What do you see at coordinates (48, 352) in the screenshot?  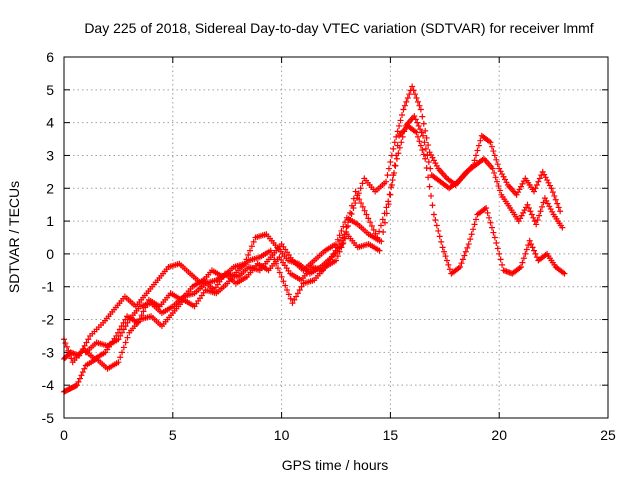 I see `y-tick-label: -3` at bounding box center [48, 352].